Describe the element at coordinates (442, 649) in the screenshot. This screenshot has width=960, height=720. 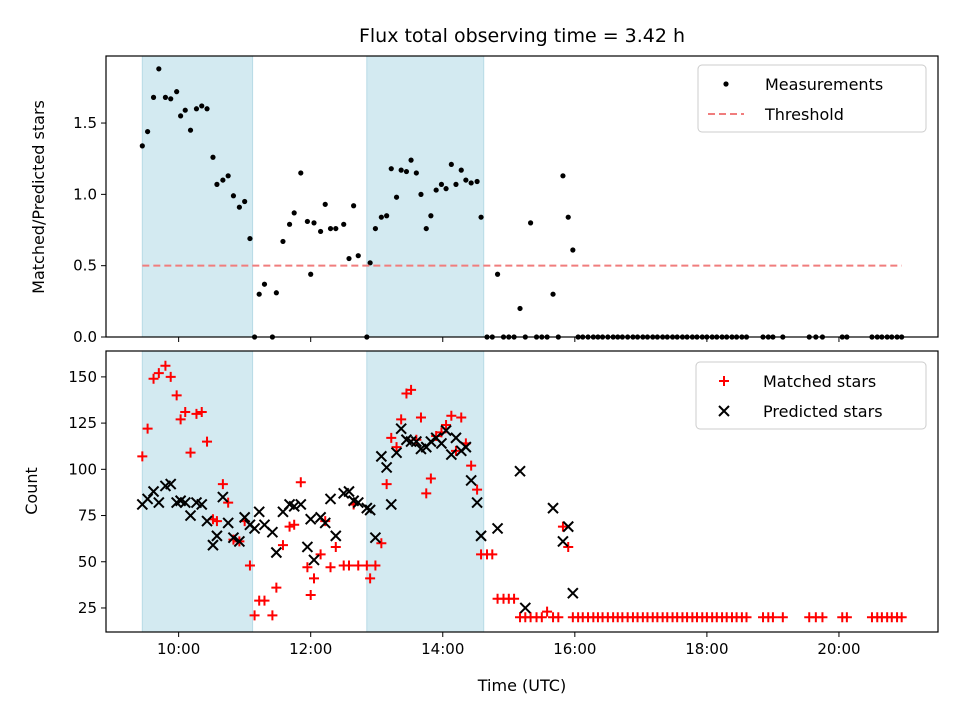
I see `x-tick-label: 14:00` at that location.